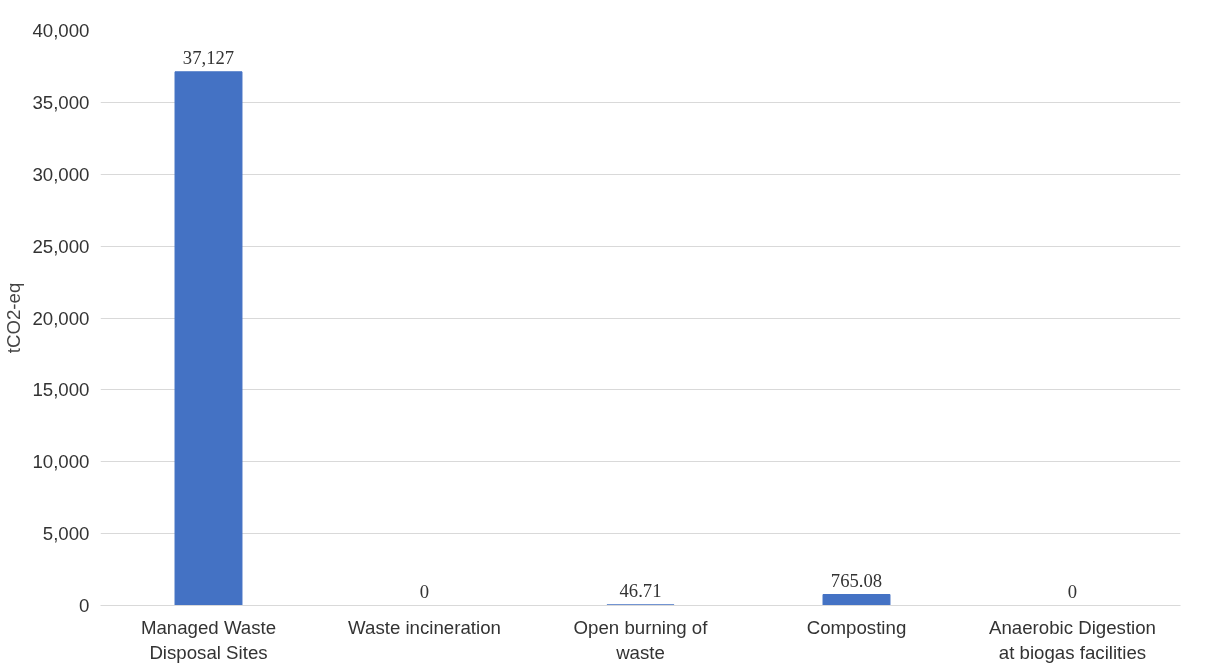  I want to click on data-label: 37,127, so click(208, 57).